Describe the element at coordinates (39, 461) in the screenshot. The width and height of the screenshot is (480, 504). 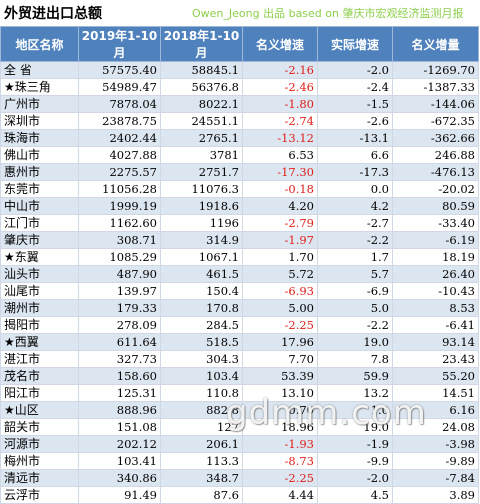
I see `cell-region: 梅州市` at that location.